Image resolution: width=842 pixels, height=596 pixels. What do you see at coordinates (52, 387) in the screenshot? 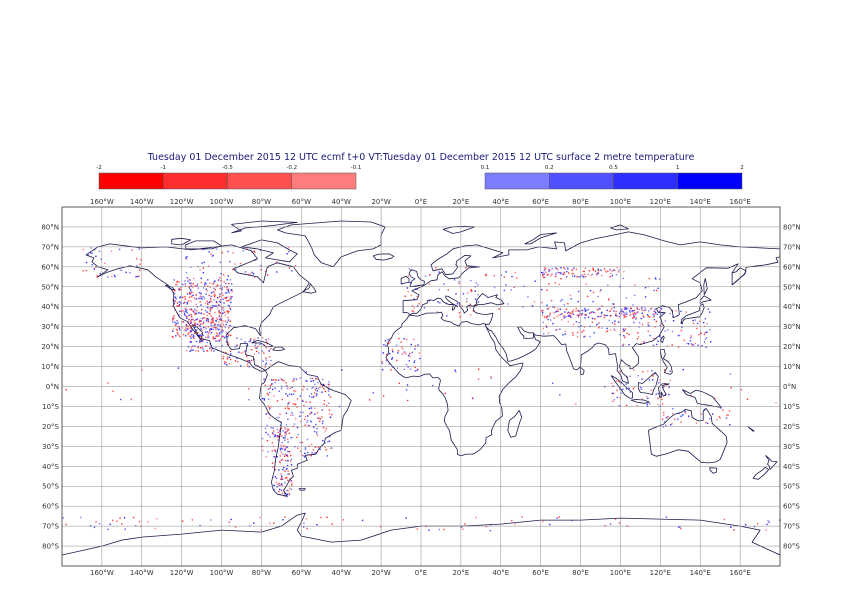
I see `lat-label-left: 0°N` at bounding box center [52, 387].